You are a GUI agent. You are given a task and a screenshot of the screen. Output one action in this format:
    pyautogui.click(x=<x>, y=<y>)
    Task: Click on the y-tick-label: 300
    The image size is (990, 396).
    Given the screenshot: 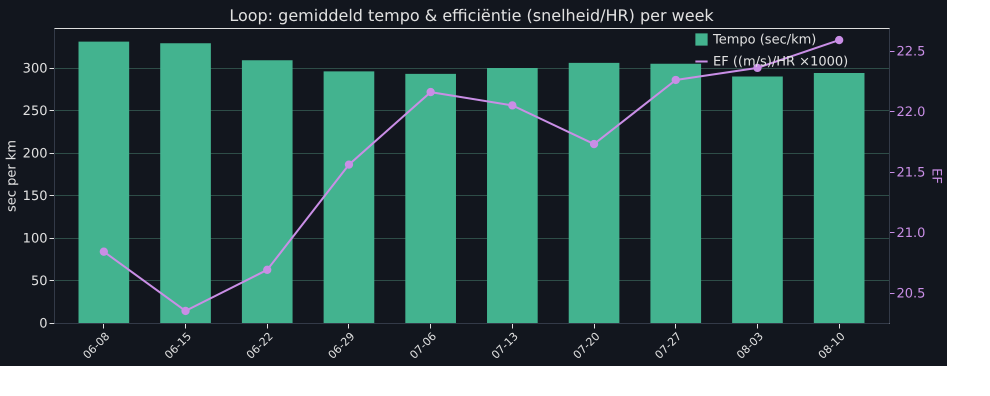 What is the action you would take?
    pyautogui.click(x=35, y=68)
    